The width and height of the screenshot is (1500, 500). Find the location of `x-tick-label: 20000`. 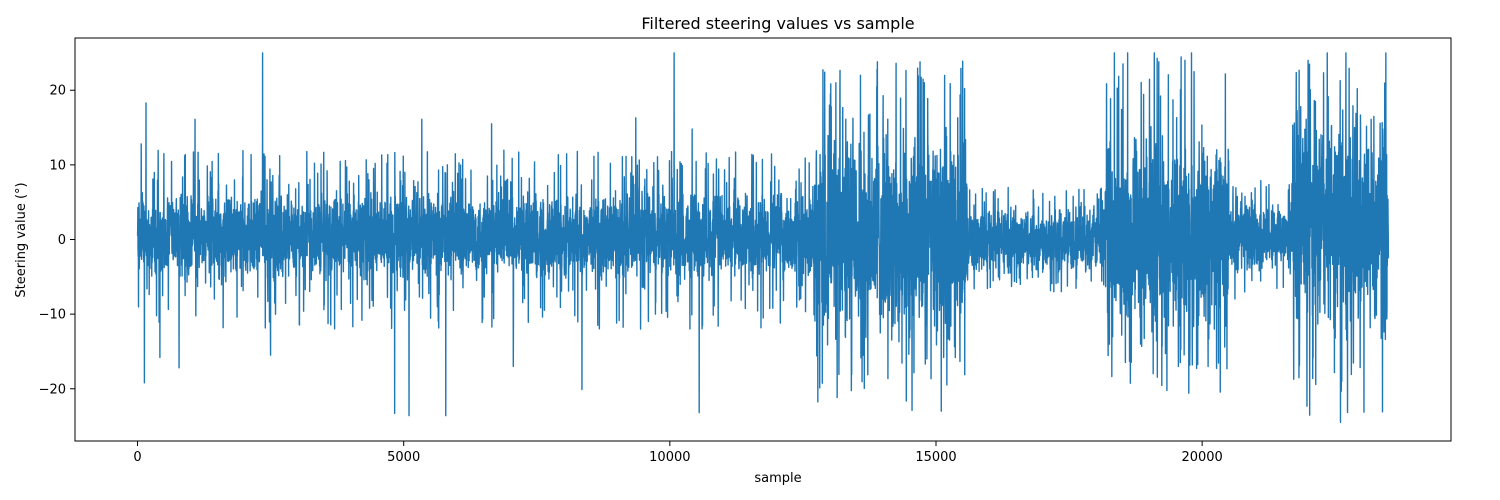

x-tick-label: 20000 is located at coordinates (1201, 457).